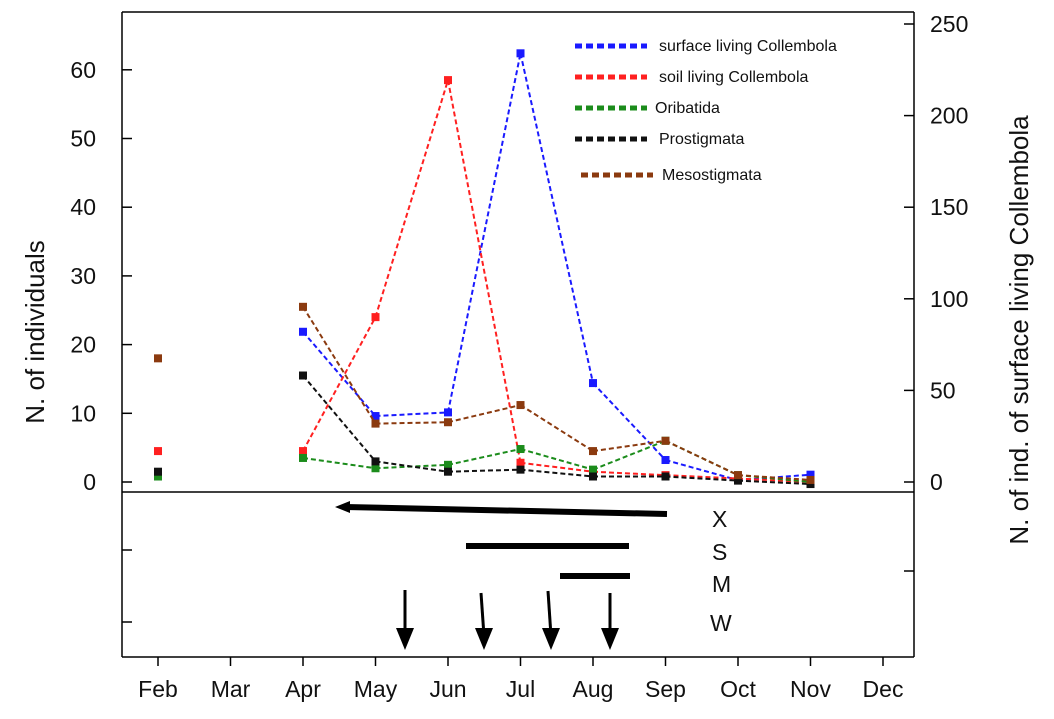  What do you see at coordinates (520, 689) in the screenshot?
I see `x-tick-label: Jul` at bounding box center [520, 689].